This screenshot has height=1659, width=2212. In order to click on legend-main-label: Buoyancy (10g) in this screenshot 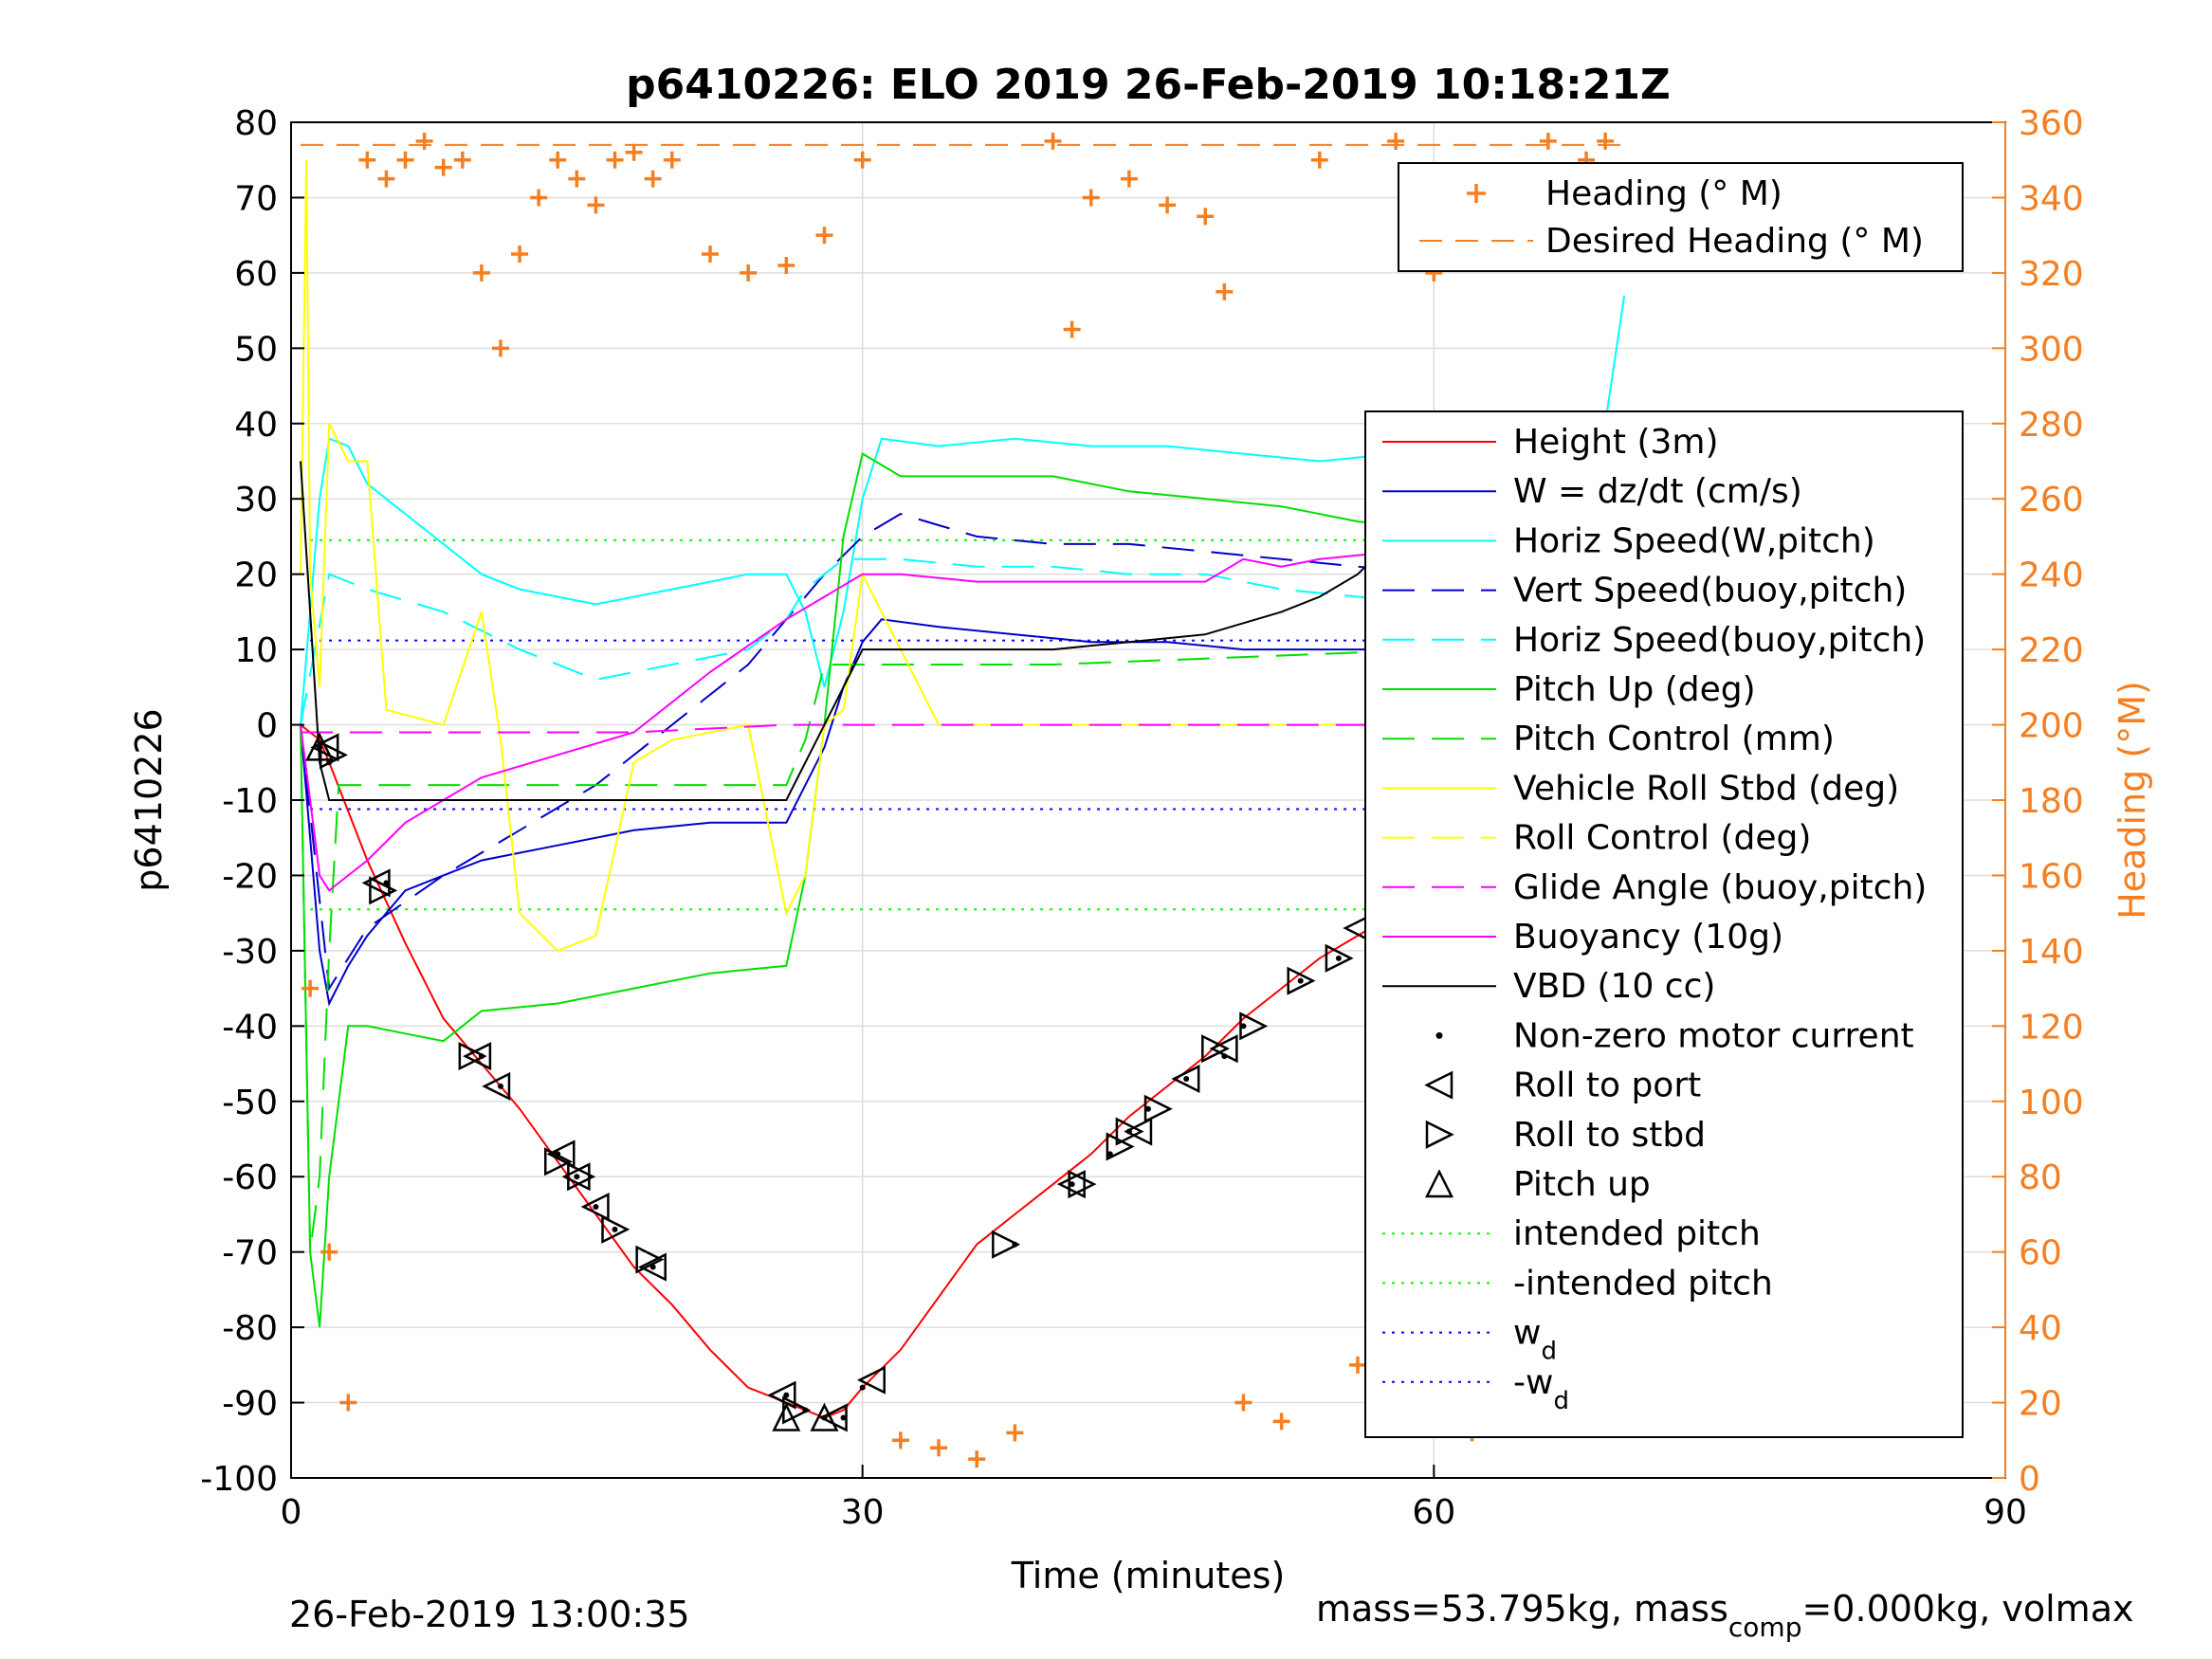, I will do `click(1648, 937)`.